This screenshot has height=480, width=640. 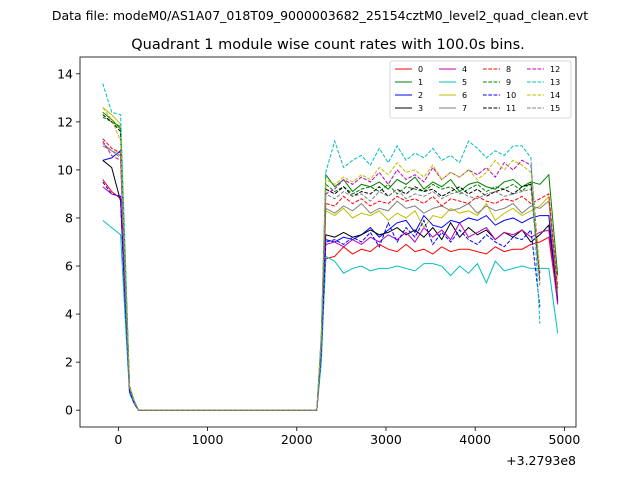 What do you see at coordinates (420, 82) in the screenshot?
I see `legend-label-1: 1` at bounding box center [420, 82].